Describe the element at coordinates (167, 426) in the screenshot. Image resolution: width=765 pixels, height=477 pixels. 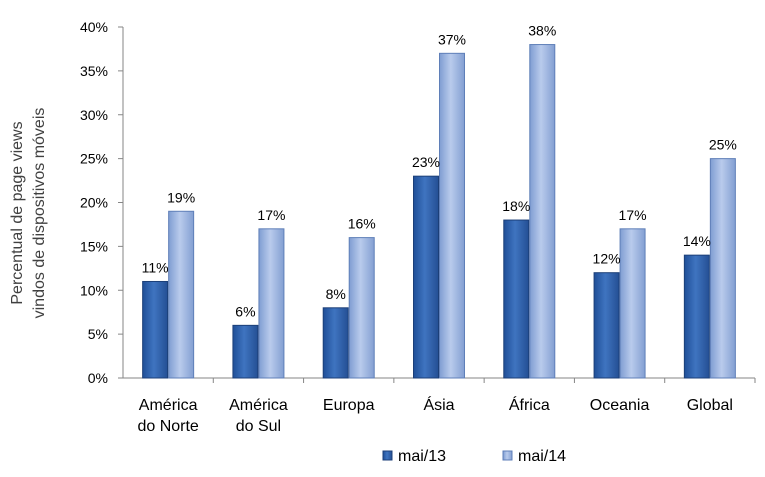
I see `category-label: do Norte` at that location.